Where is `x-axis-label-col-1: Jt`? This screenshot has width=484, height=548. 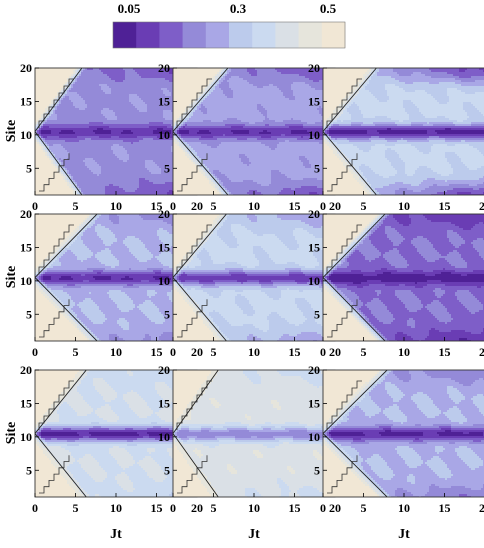
x-axis-label-col-1: Jt is located at coordinates (116, 534).